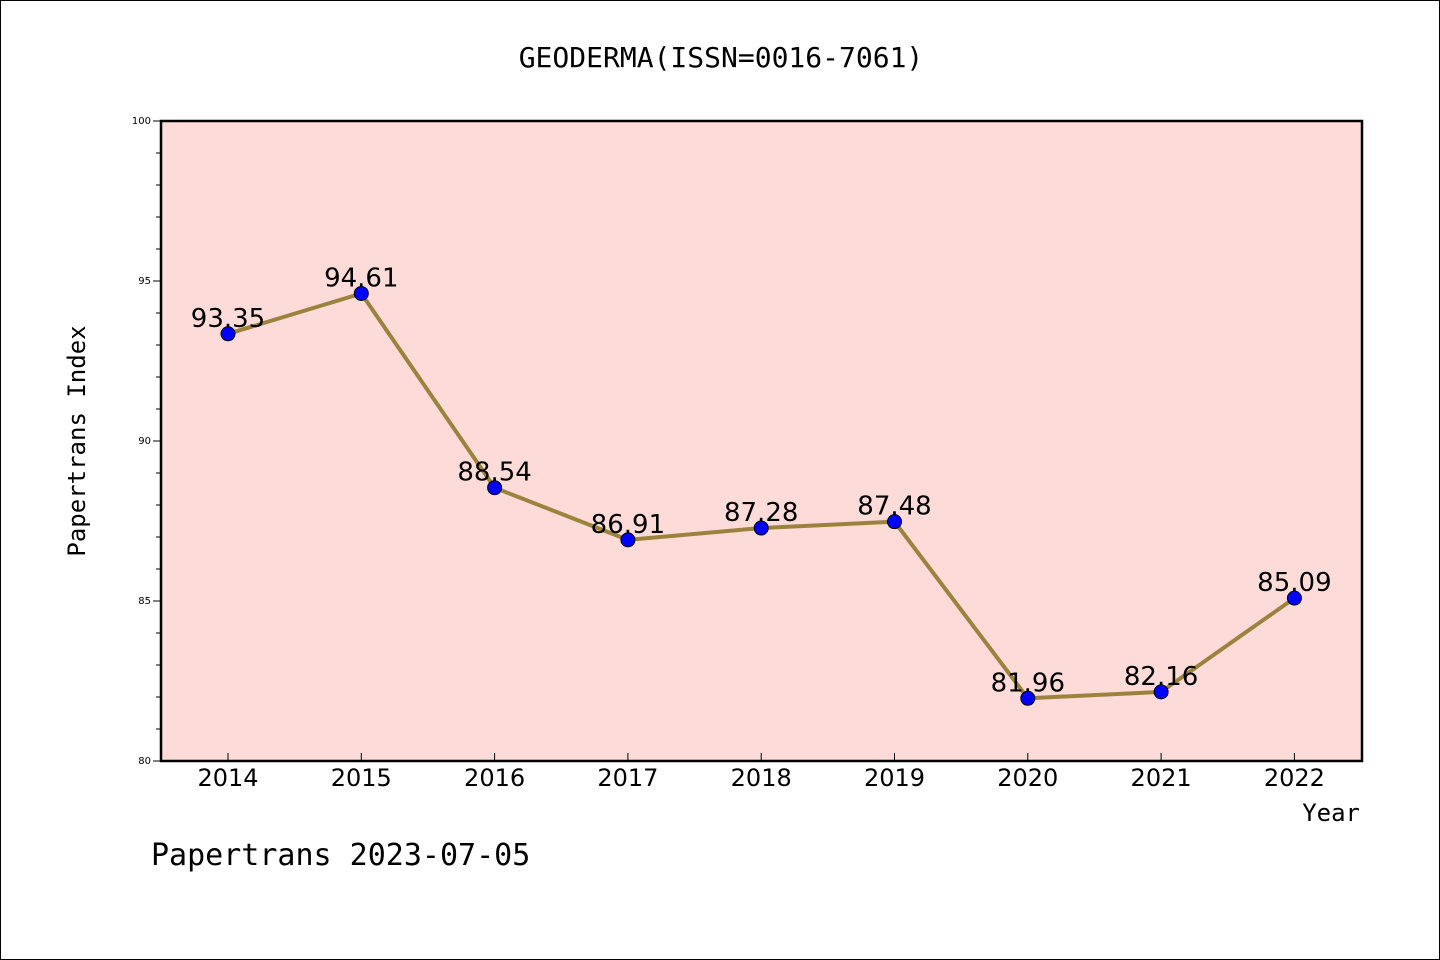  I want to click on data-label: 81.96, so click(1028, 683).